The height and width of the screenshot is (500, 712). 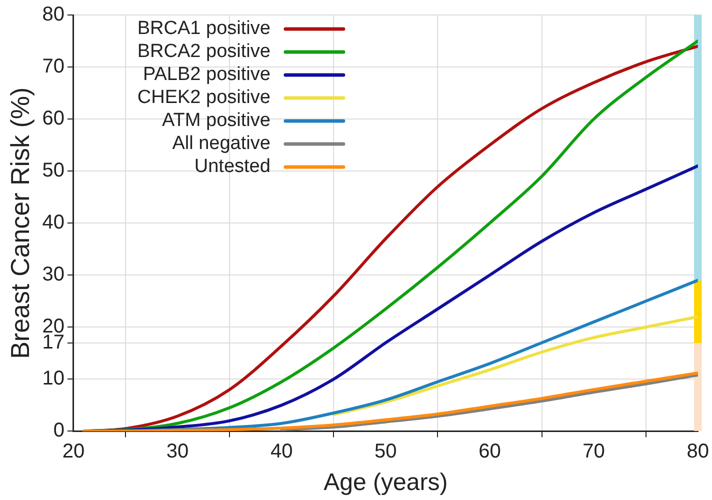 What do you see at coordinates (206, 75) in the screenshot?
I see `legend-label: PALB2 positive` at bounding box center [206, 75].